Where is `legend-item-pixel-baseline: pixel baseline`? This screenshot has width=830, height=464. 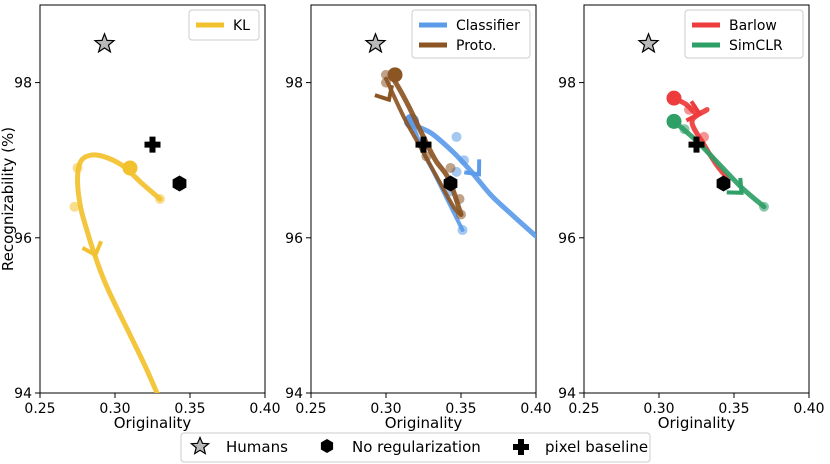 legend-item-pixel-baseline: pixel baseline is located at coordinates (580, 447).